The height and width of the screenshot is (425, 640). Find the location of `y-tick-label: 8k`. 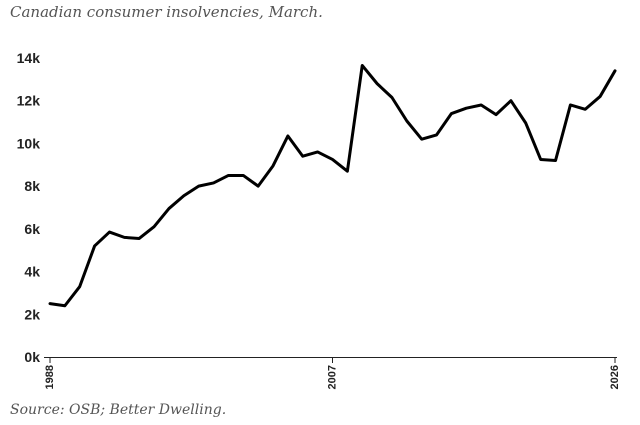

y-tick-label: 8k is located at coordinates (32, 186).